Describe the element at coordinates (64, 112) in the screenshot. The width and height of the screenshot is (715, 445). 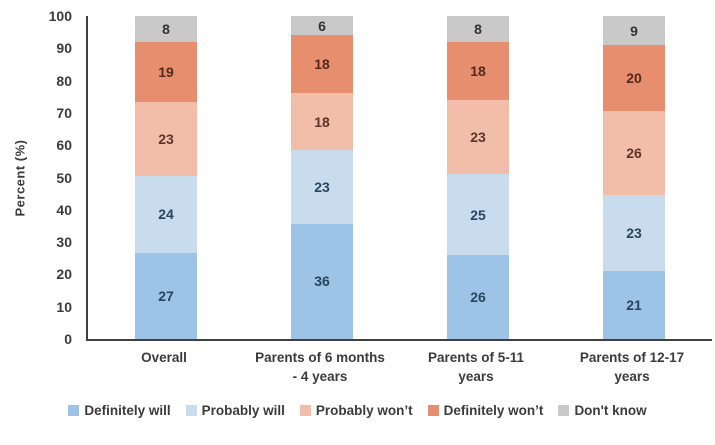
I see `y-tick-label: 70` at that location.